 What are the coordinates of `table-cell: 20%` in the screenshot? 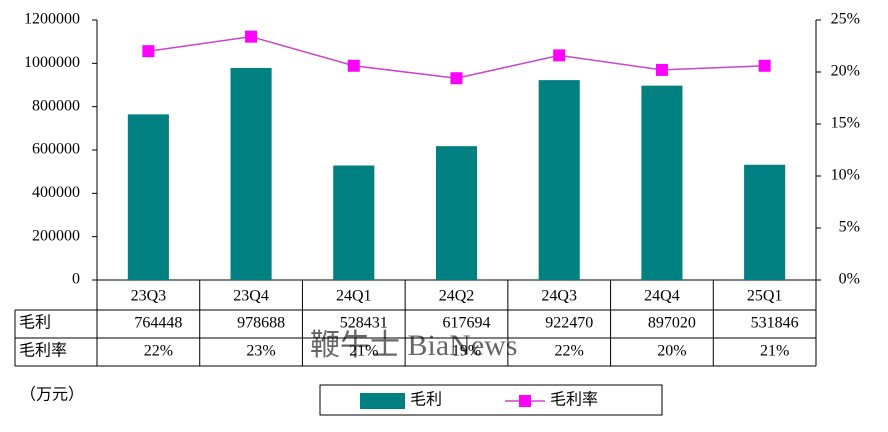 It's located at (671, 351).